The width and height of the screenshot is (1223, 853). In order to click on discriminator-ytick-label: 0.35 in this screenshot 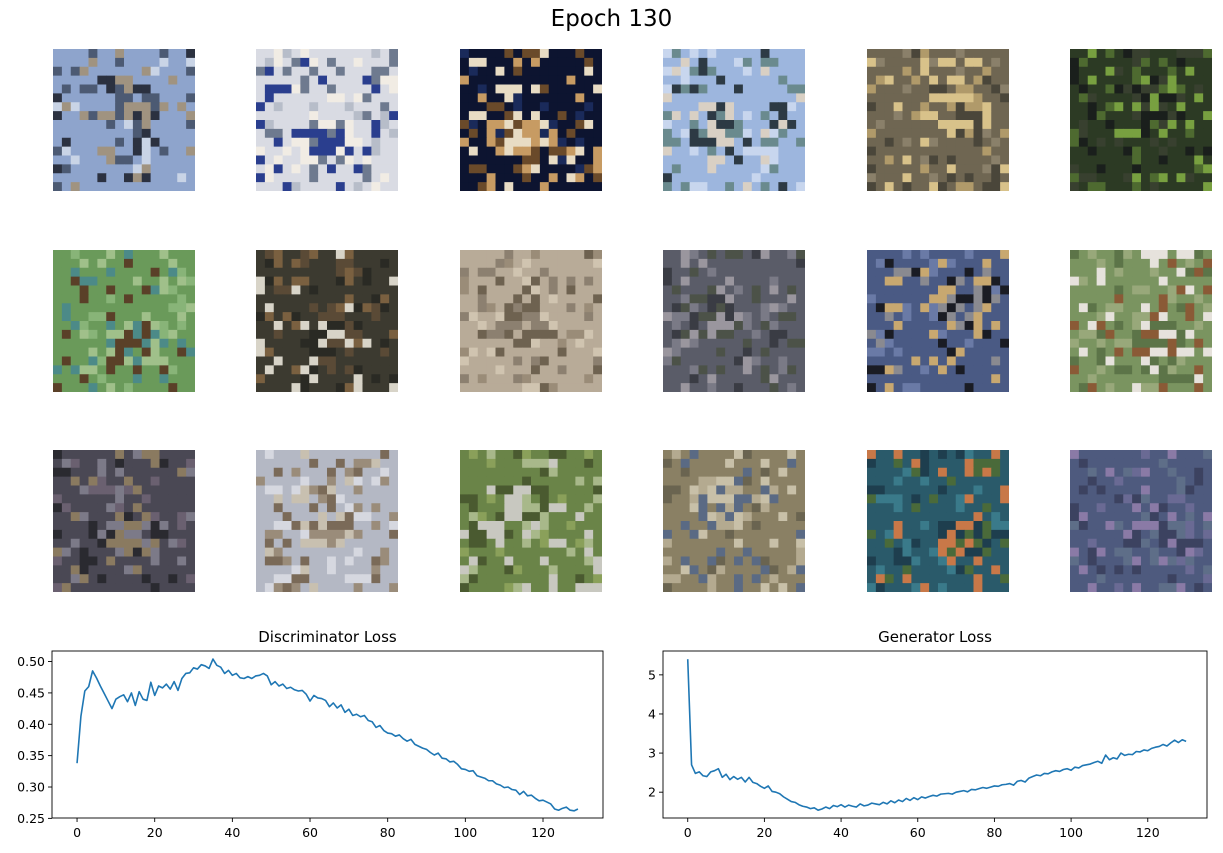, I will do `click(31, 755)`.